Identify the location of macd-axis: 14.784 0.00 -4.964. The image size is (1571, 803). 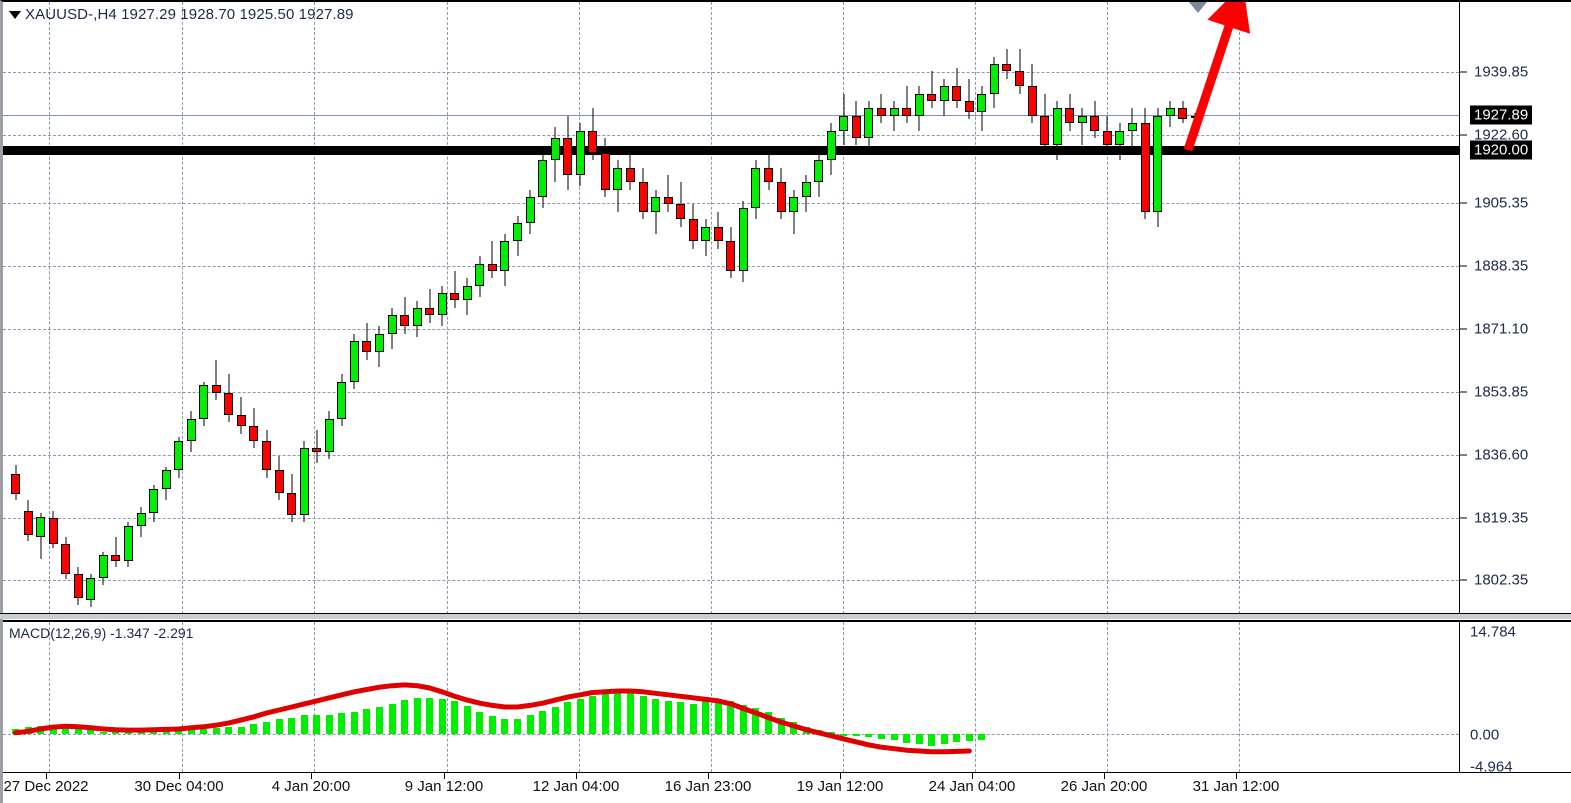
(1515, 696).